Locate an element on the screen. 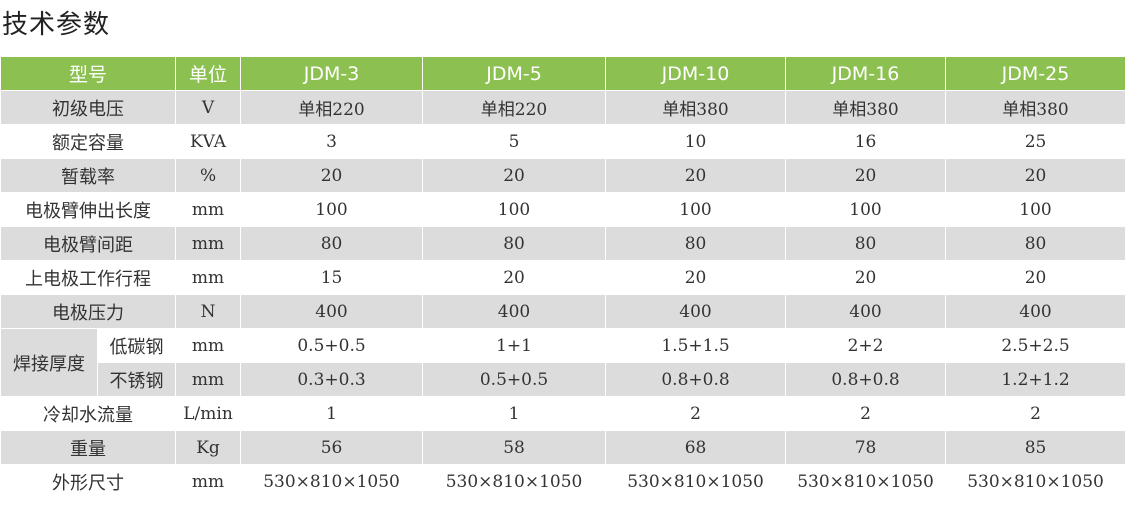 The width and height of the screenshot is (1125, 516). cell: 1+1 is located at coordinates (514, 345).